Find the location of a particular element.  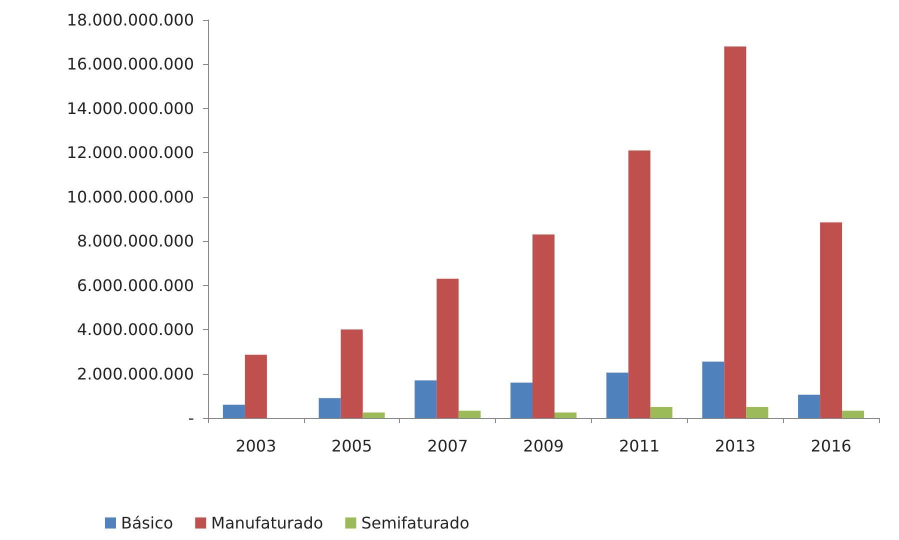

x-tick-label: 2011 is located at coordinates (639, 446).